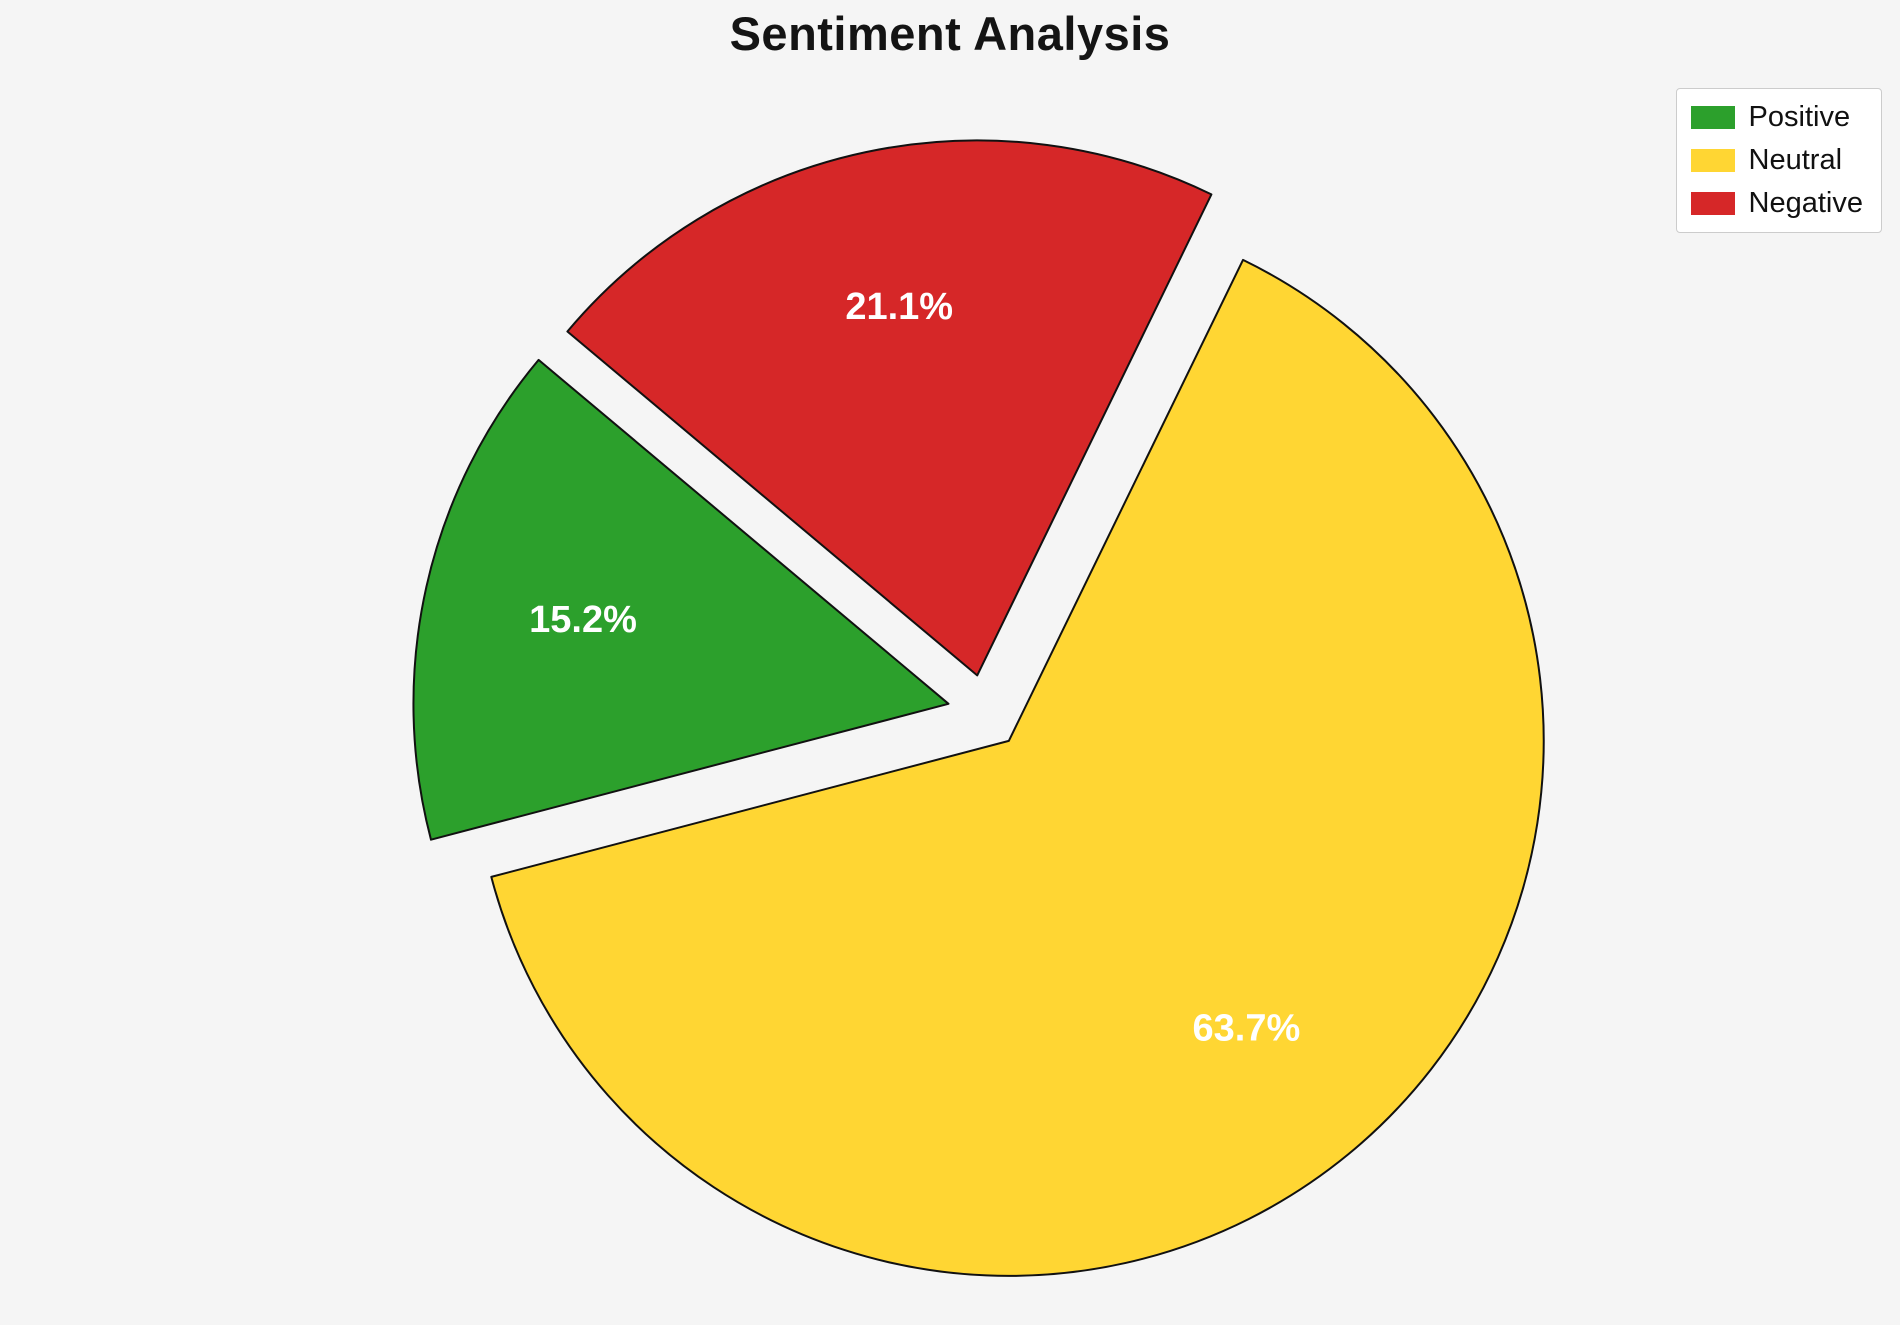 The image size is (1900, 1325). What do you see at coordinates (681, 599) in the screenshot?
I see `pie-slice-positive` at bounding box center [681, 599].